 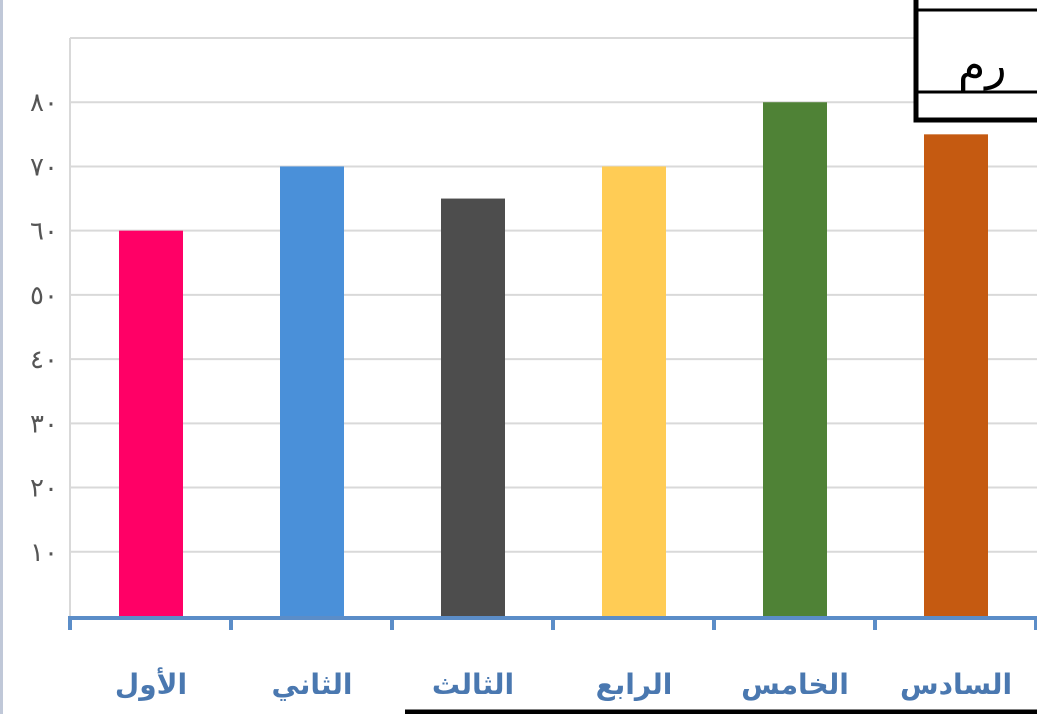 I want to click on y-tick-label: ١٠, so click(x=44, y=553).